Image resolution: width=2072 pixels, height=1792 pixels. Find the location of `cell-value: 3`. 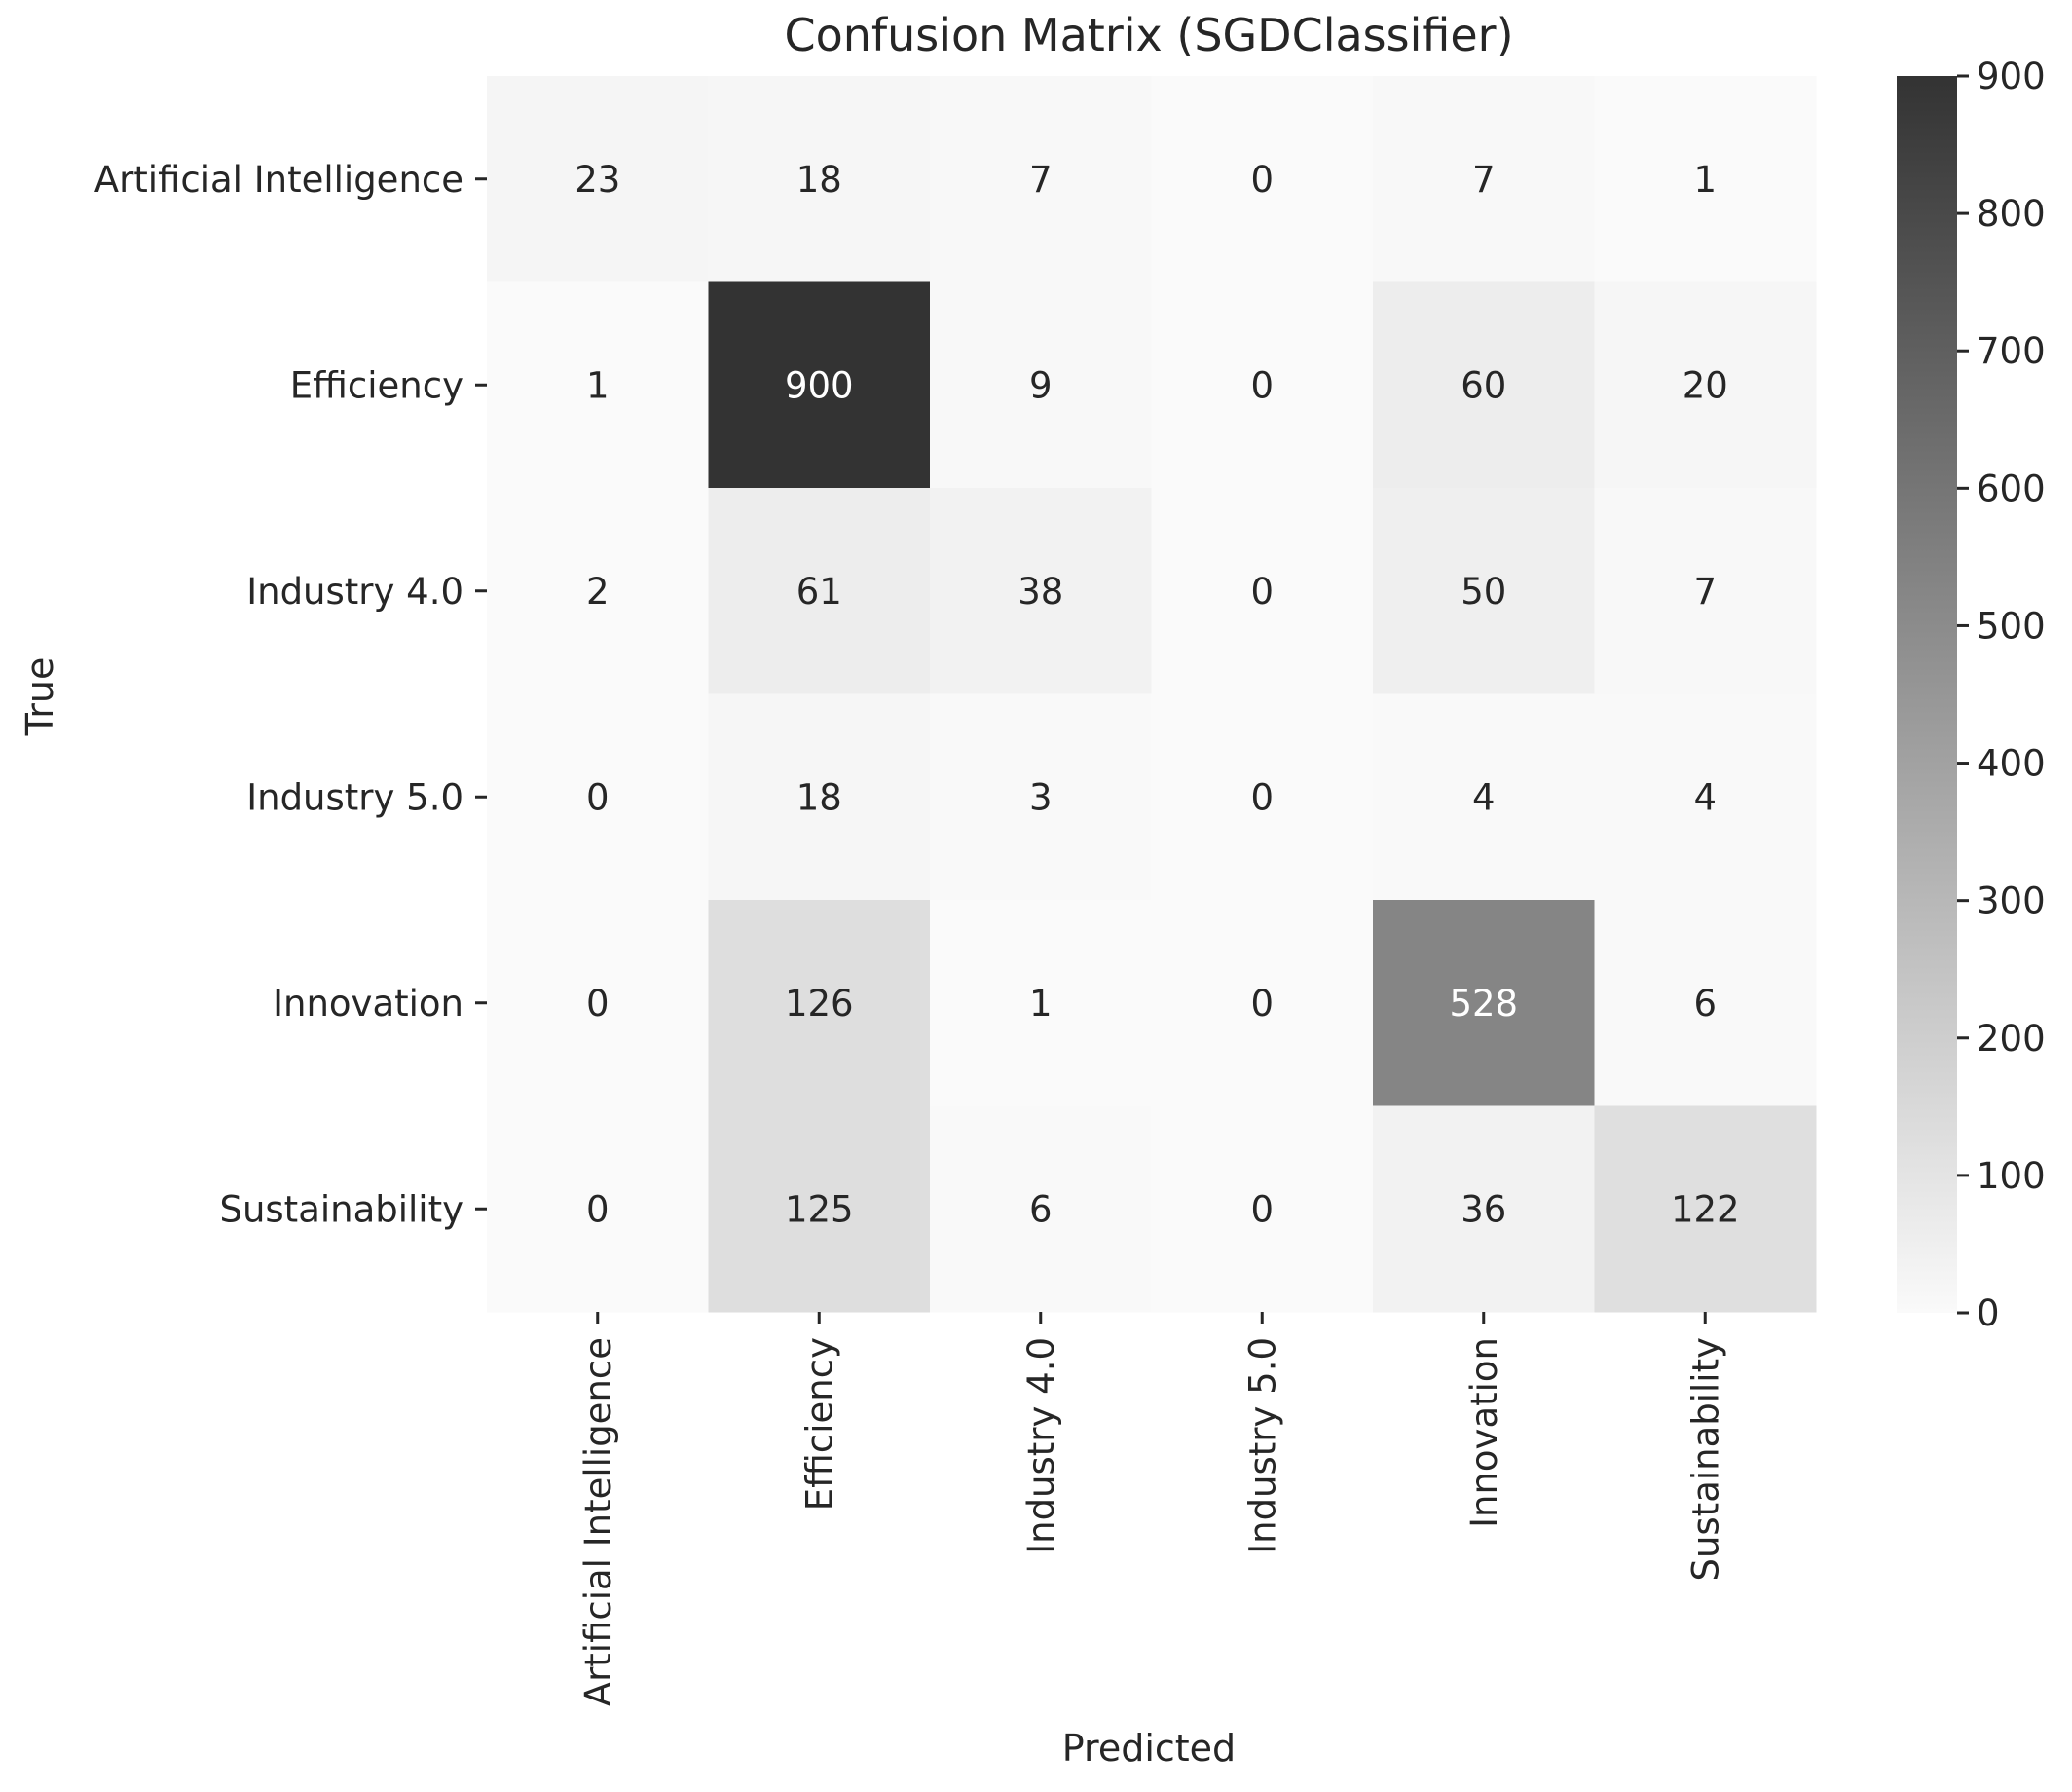

cell-value: 3 is located at coordinates (1041, 797).